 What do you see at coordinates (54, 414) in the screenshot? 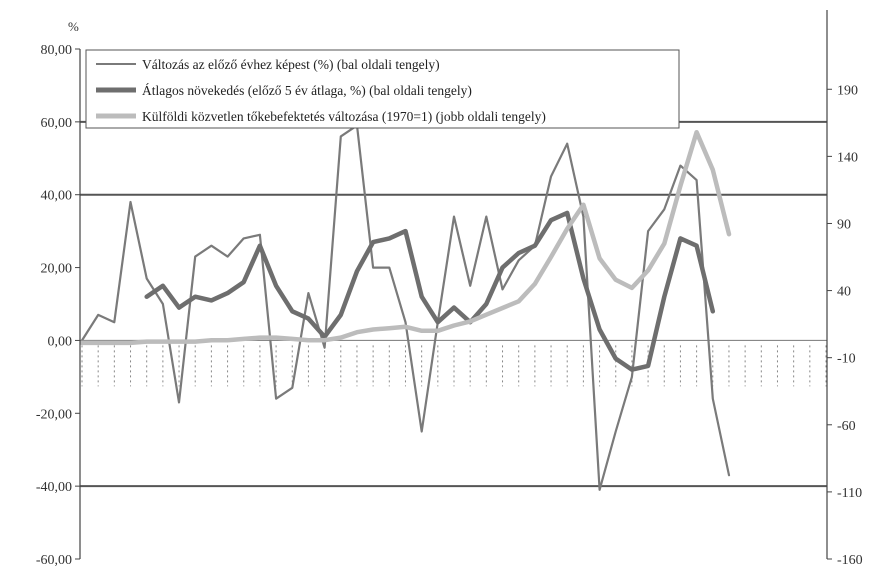
I see `left-tick-label-5: -20,00` at bounding box center [54, 414].